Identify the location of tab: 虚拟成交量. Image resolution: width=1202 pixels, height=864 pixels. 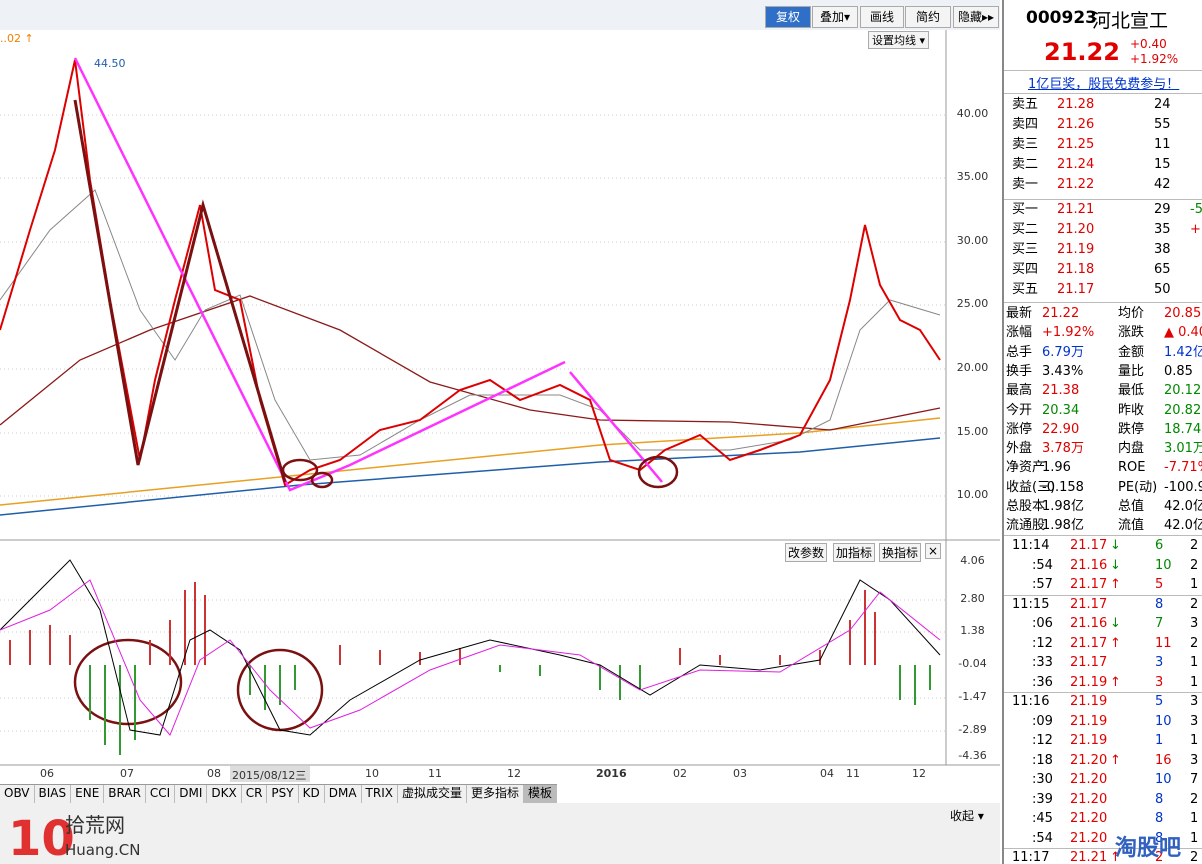
(432, 794).